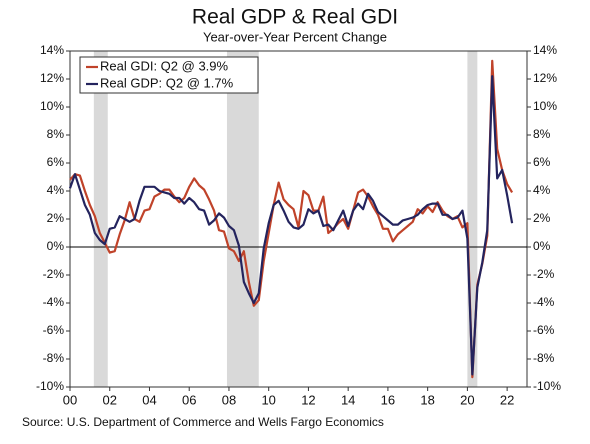  Describe the element at coordinates (547, 386) in the screenshot. I see `y2-tick-label: -10%` at that location.